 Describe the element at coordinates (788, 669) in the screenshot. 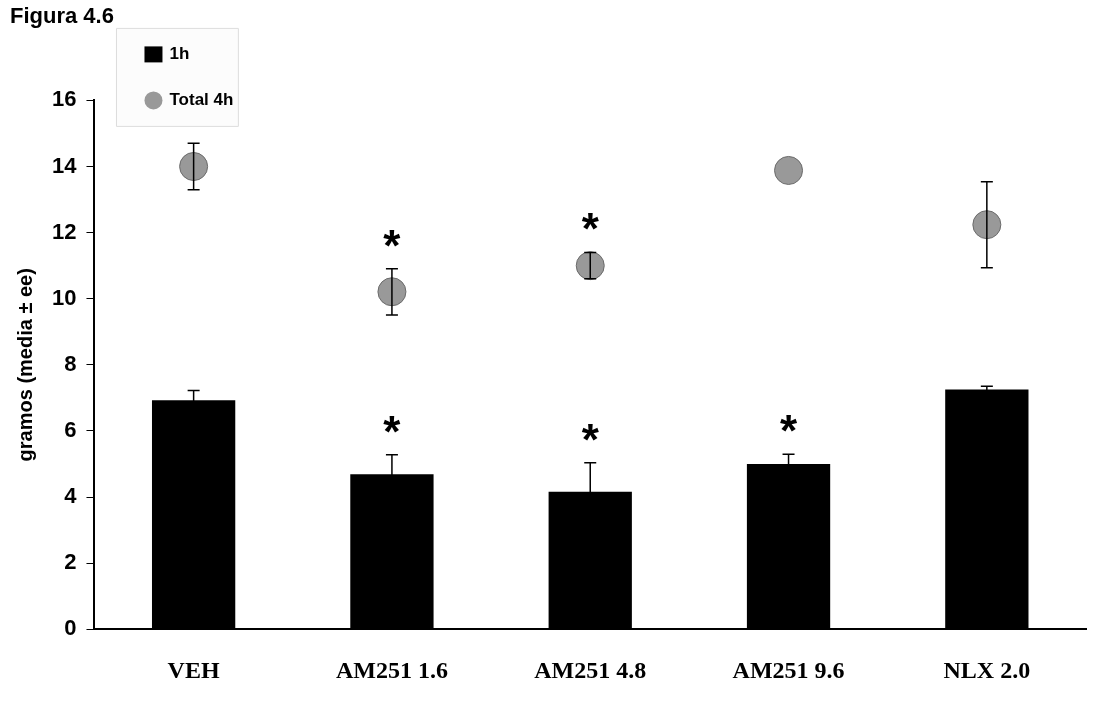

I see `x-tick-label: AM251 9.6` at that location.